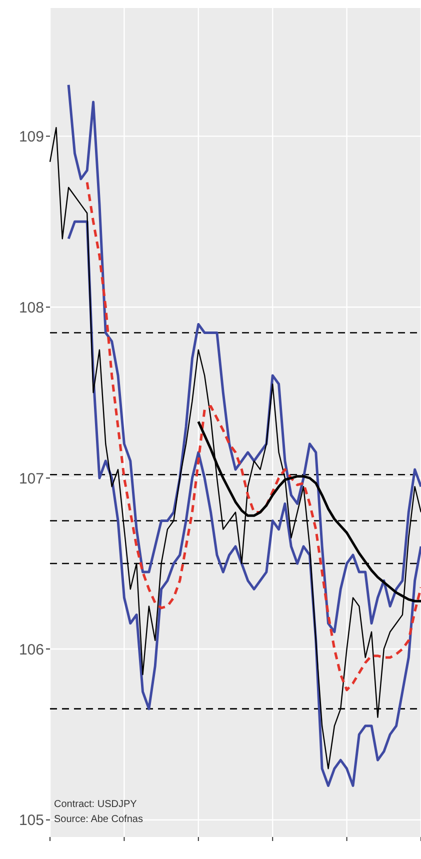 The height and width of the screenshot is (859, 421). Describe the element at coordinates (31, 821) in the screenshot. I see `y-tick-label: 105` at that location.